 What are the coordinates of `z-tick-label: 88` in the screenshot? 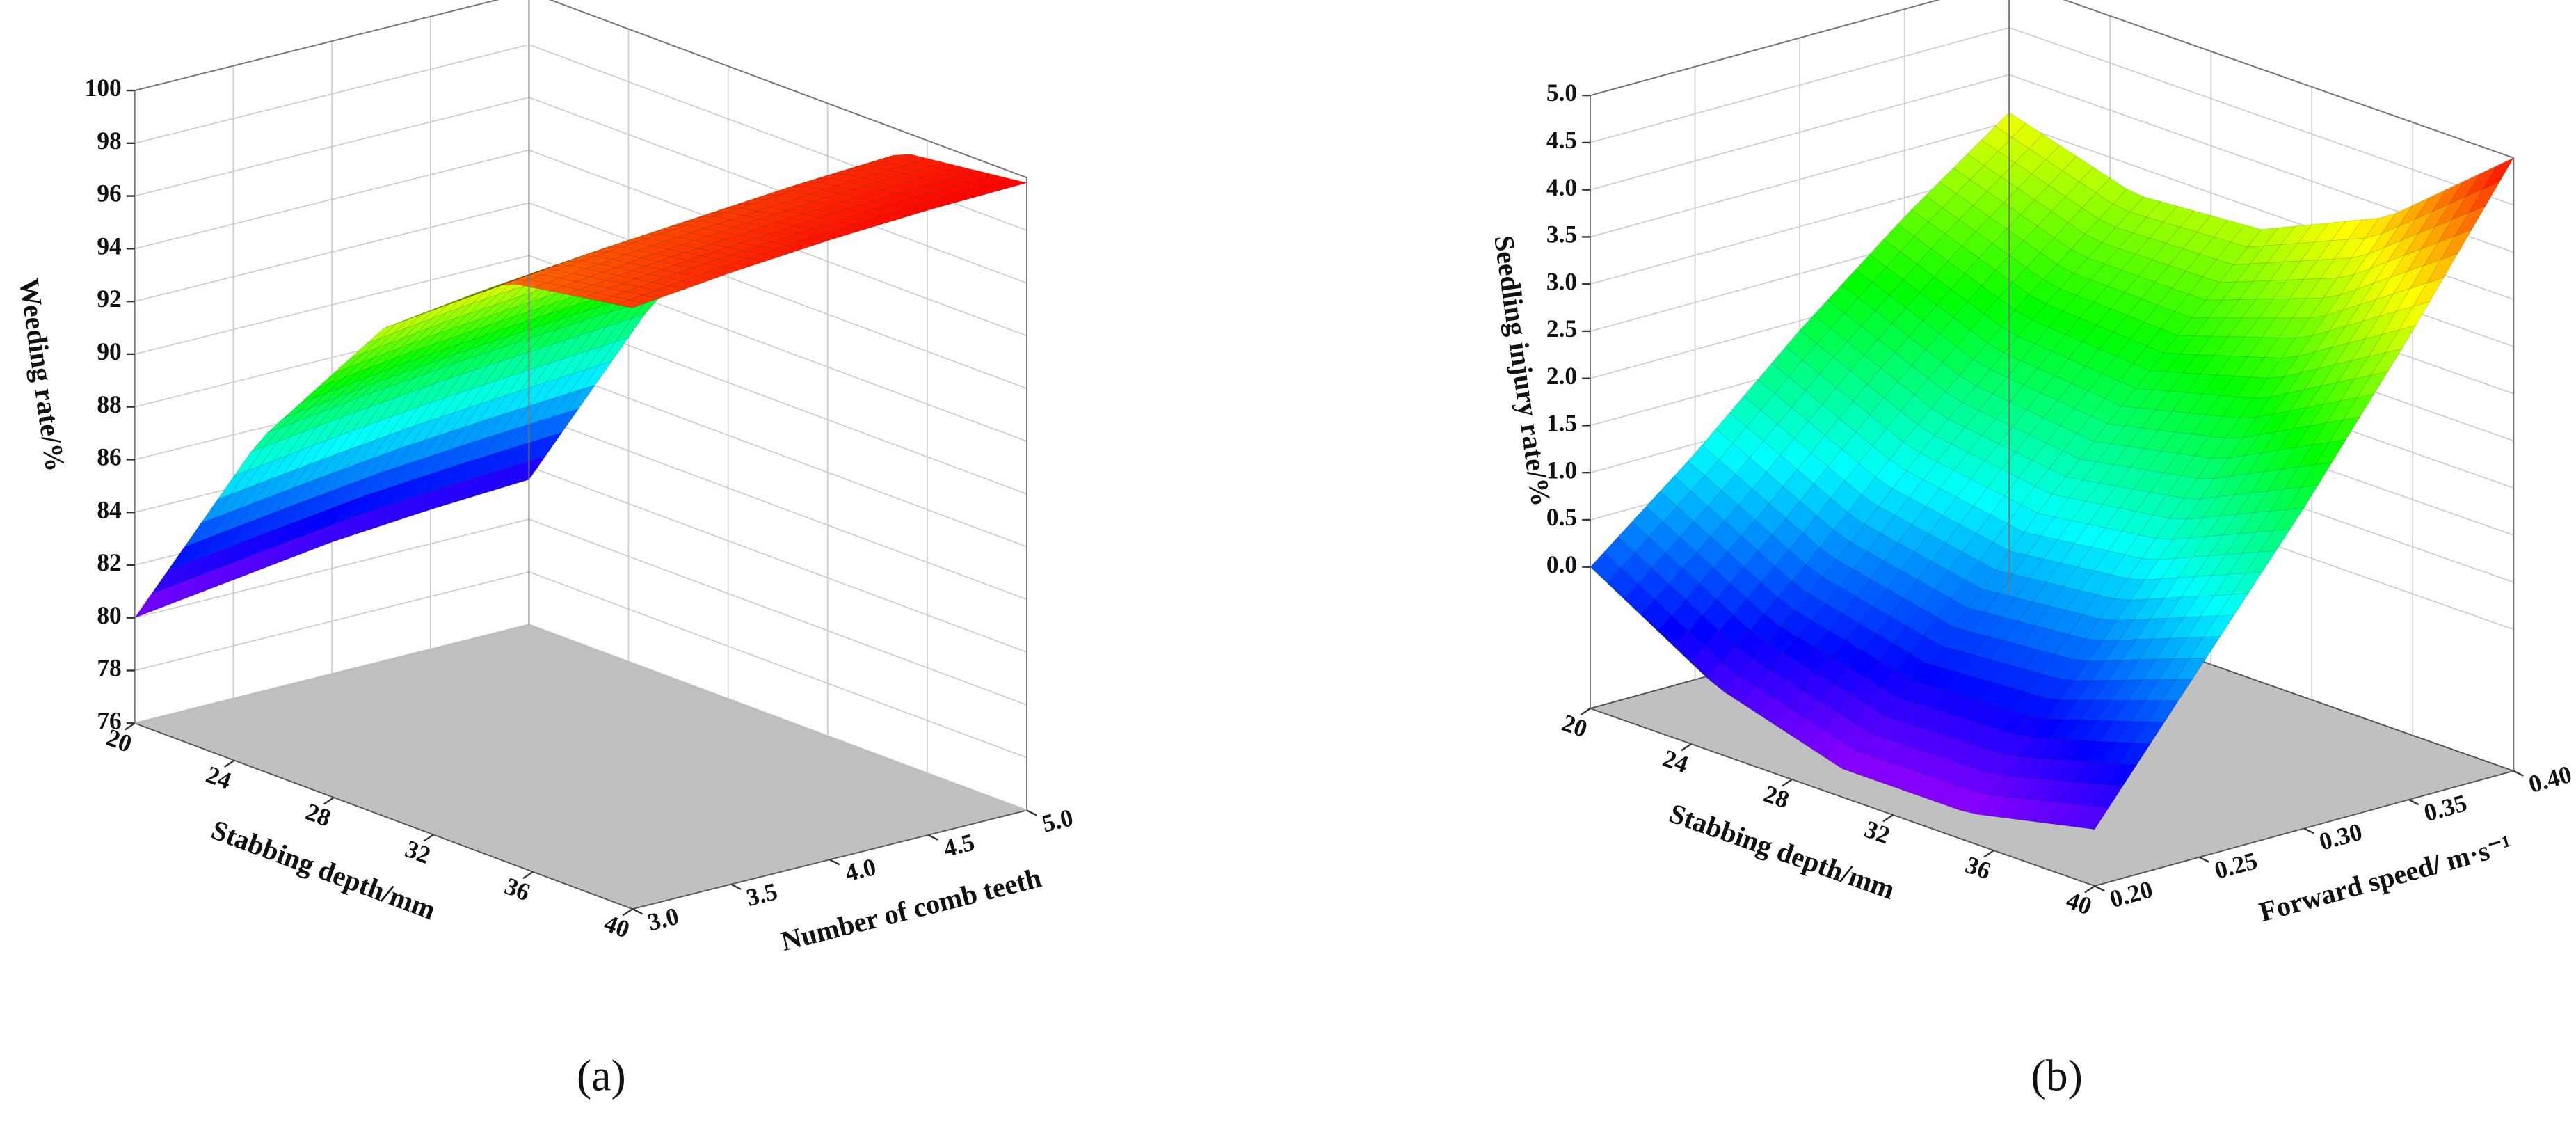 It's located at (109, 404).